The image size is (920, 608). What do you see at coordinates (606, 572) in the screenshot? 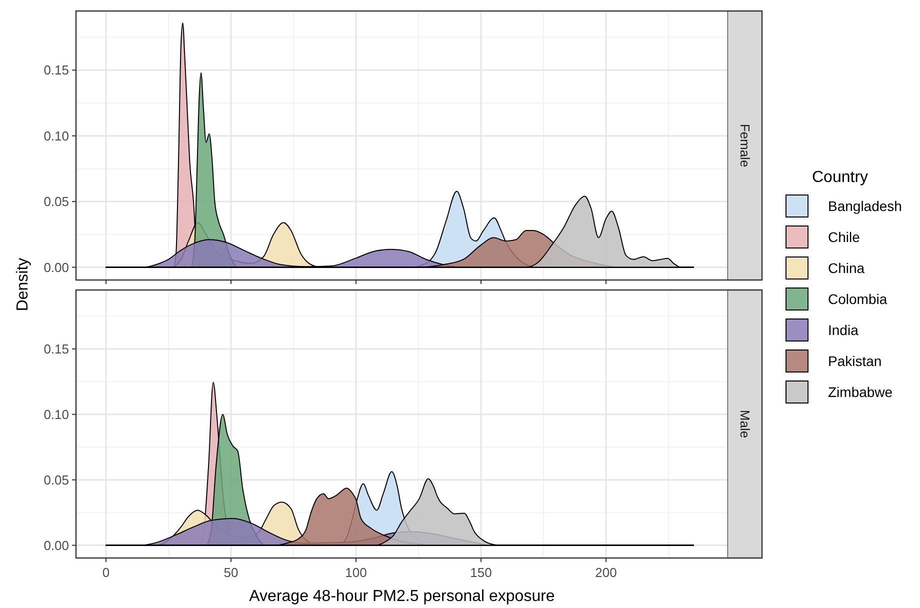
I see `x-tick-label: 200` at bounding box center [606, 572].